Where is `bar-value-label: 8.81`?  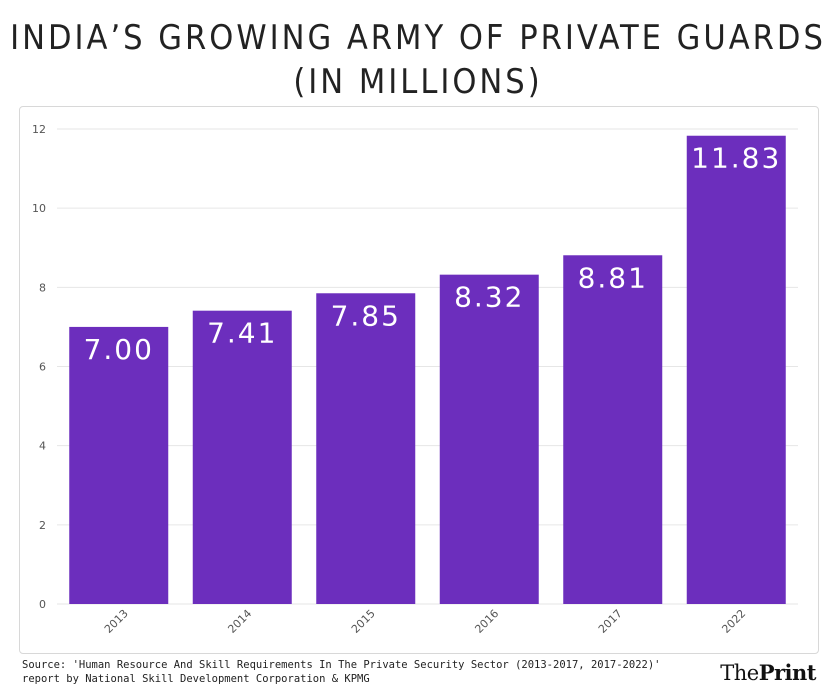 bar-value-label: 8.81 is located at coordinates (613, 277).